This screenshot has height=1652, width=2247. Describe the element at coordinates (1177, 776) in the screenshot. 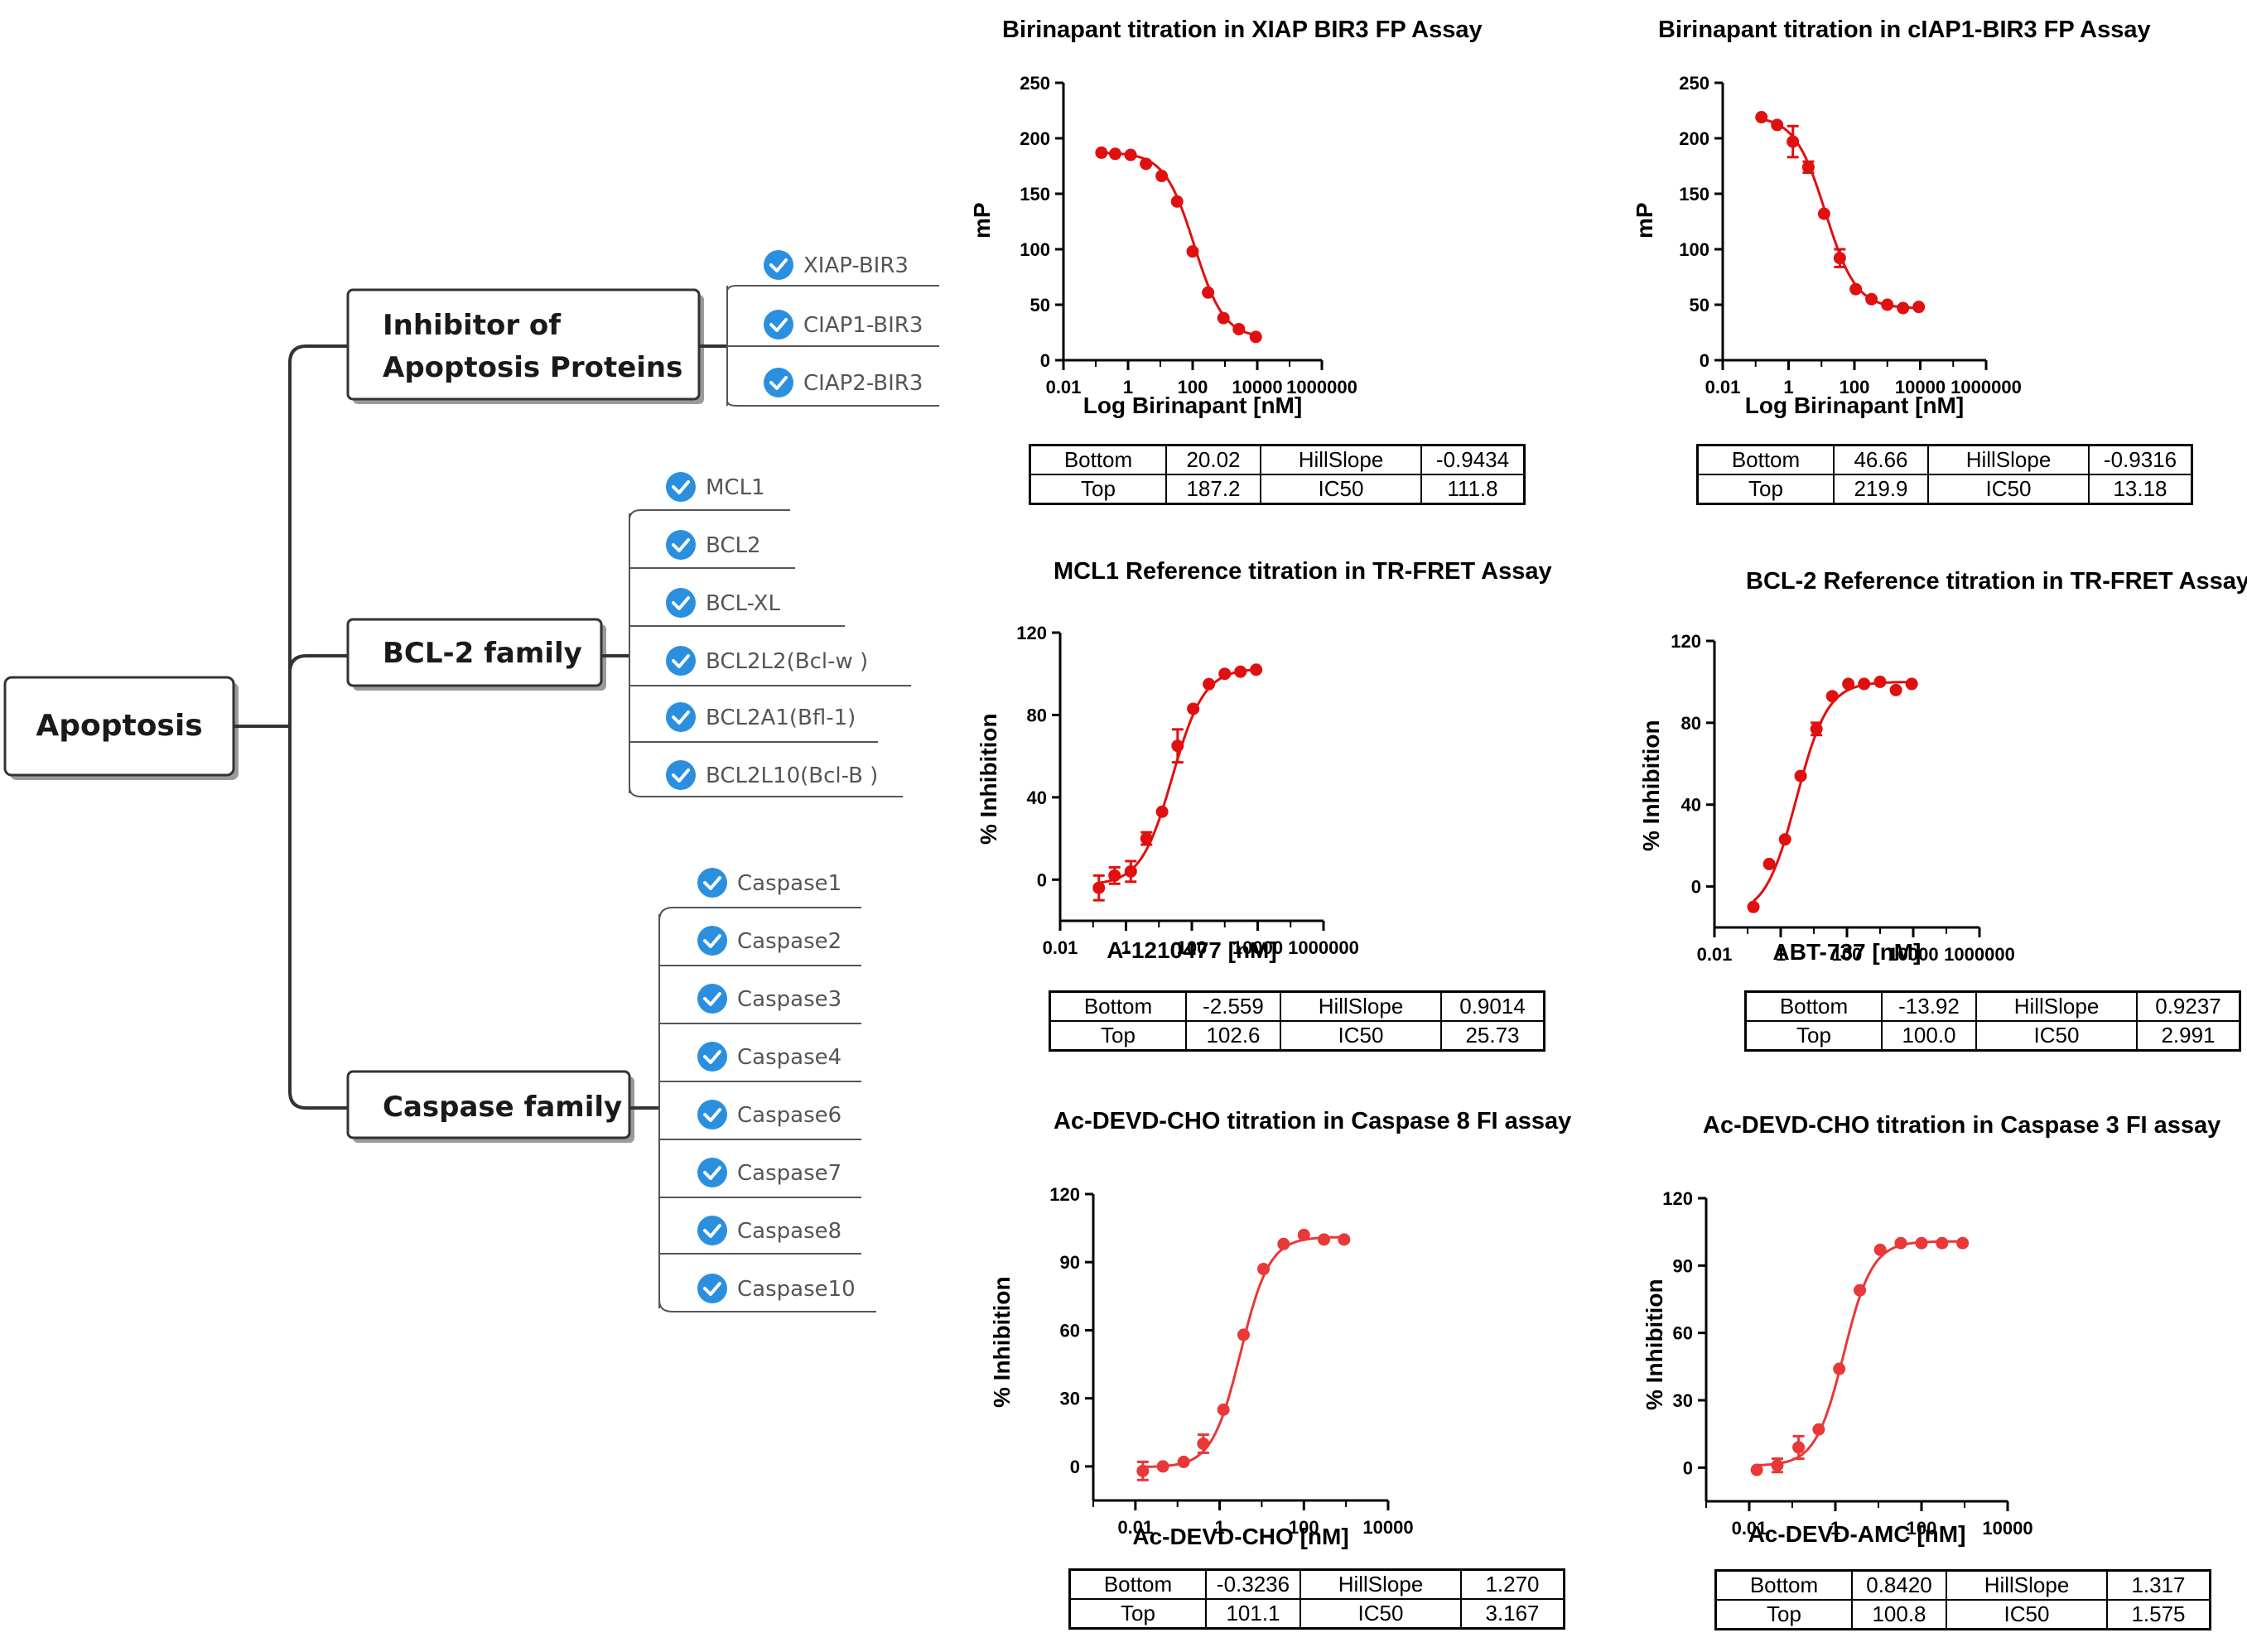

I see `fit-curve` at that location.